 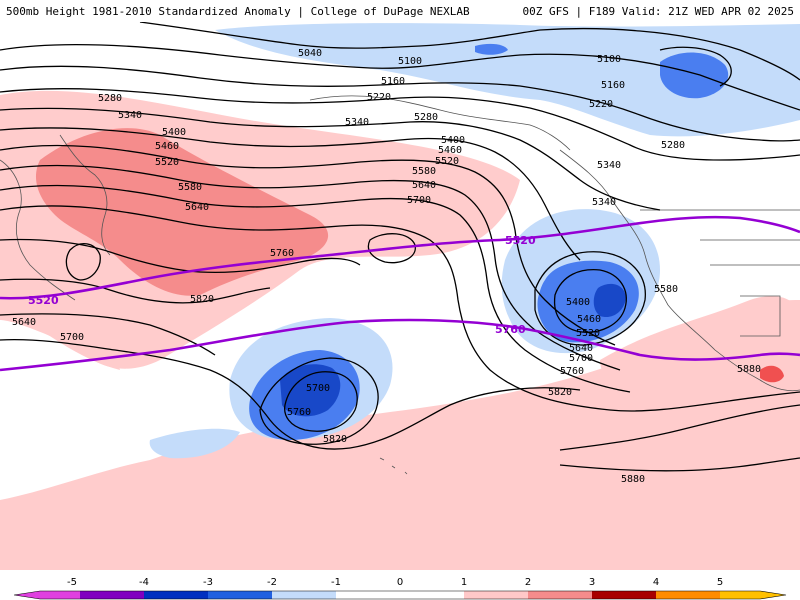 I want to click on label-5760-highlight: 5760, so click(x=510, y=329).